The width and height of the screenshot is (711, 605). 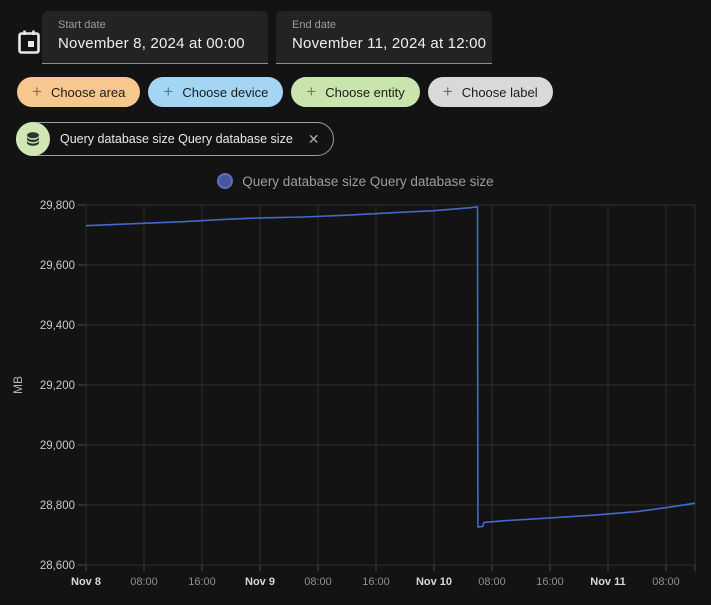 I want to click on svg-text: 29,800, so click(x=57, y=206).